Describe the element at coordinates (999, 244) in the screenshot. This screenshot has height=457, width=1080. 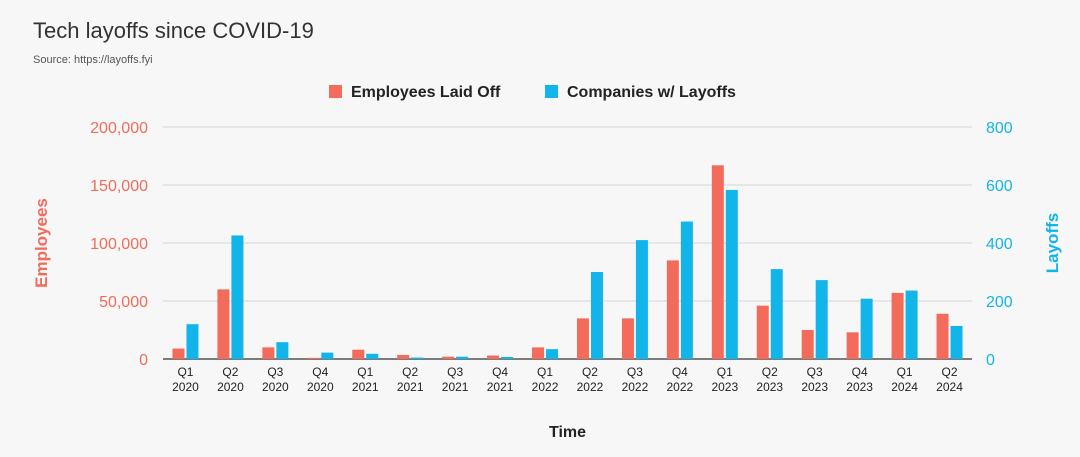
I see `y-tick-right: 400` at that location.